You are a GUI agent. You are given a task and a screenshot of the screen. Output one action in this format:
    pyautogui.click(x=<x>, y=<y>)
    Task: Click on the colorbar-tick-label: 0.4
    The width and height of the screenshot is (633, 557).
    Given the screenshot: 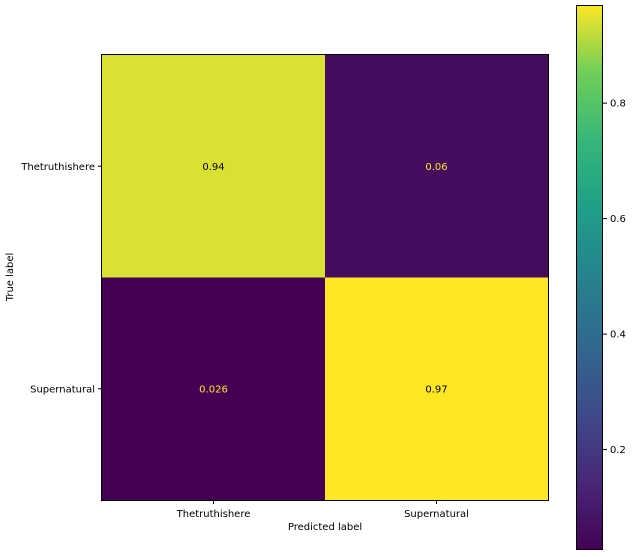 What is the action you would take?
    pyautogui.click(x=618, y=335)
    